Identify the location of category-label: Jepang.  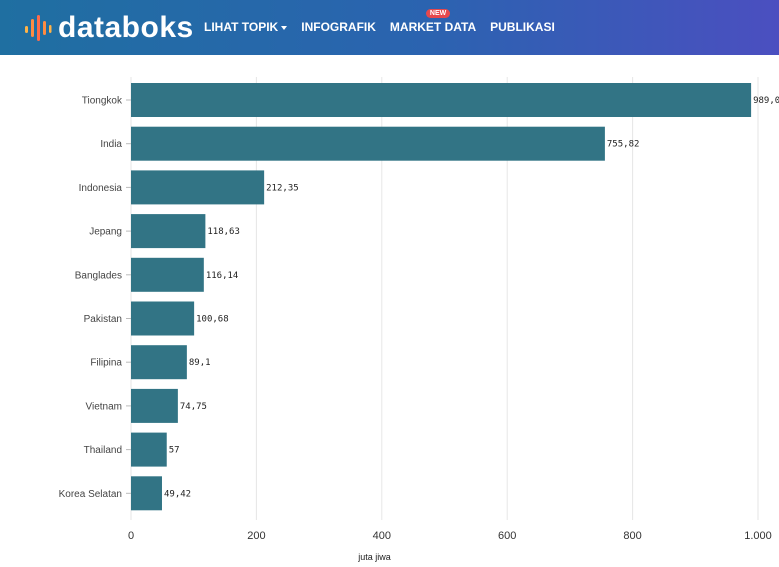
(105, 232).